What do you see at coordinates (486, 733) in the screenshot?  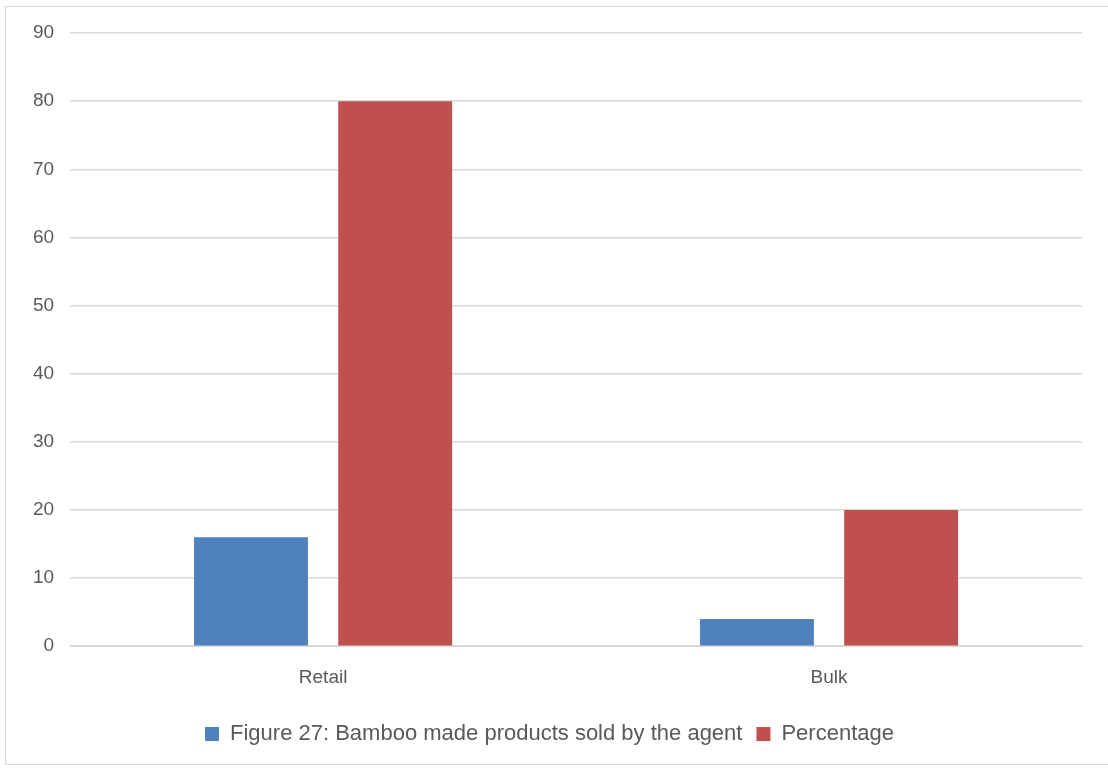 I see `legend-label: Figure 27: Bamboo made products sold by the agent` at bounding box center [486, 733].